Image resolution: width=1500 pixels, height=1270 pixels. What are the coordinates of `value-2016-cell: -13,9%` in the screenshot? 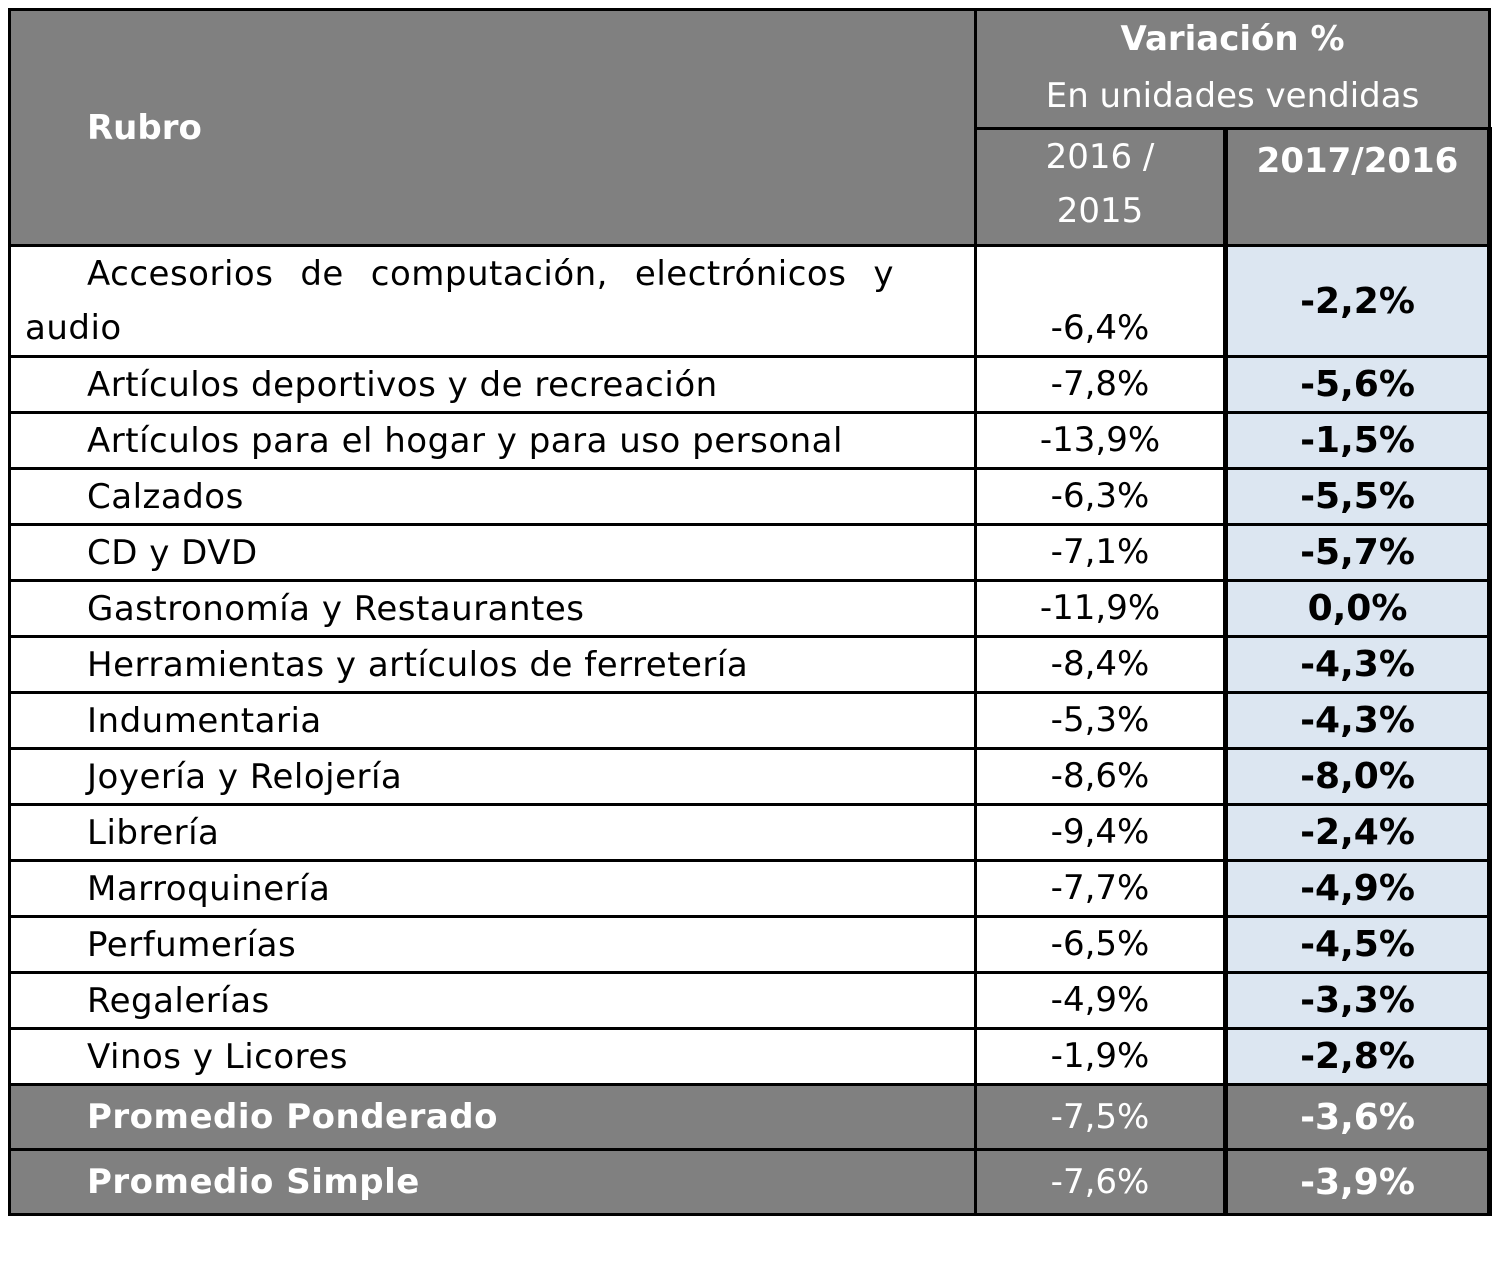 It's located at (1100, 440).